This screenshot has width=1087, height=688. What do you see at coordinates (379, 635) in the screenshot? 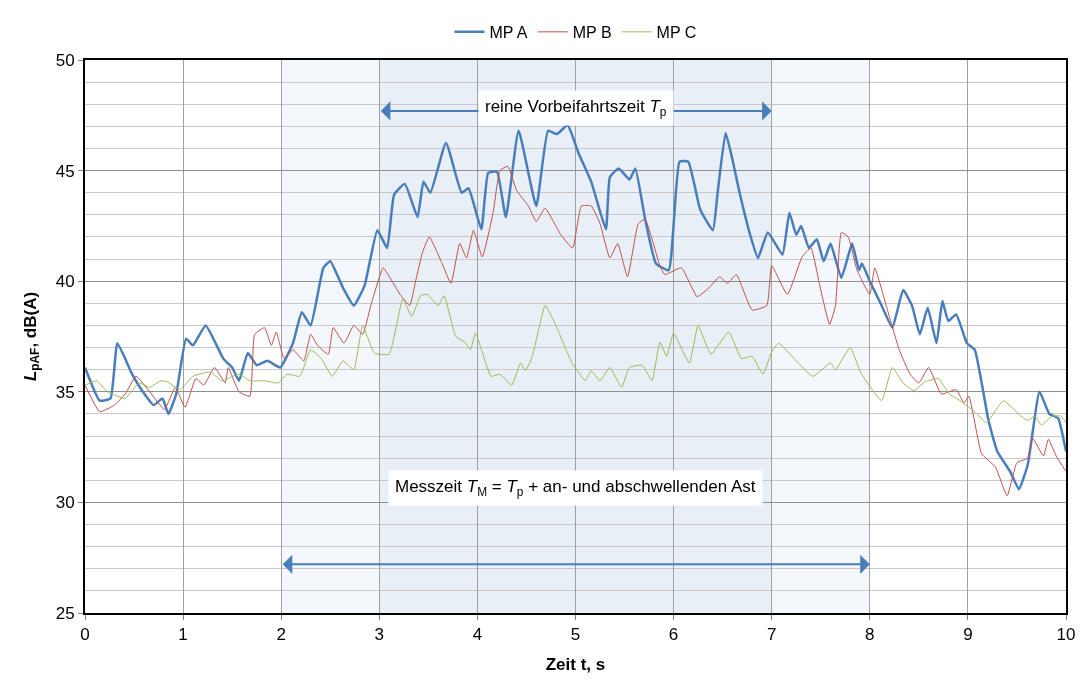
I see `x-tick-label: 3` at bounding box center [379, 635].